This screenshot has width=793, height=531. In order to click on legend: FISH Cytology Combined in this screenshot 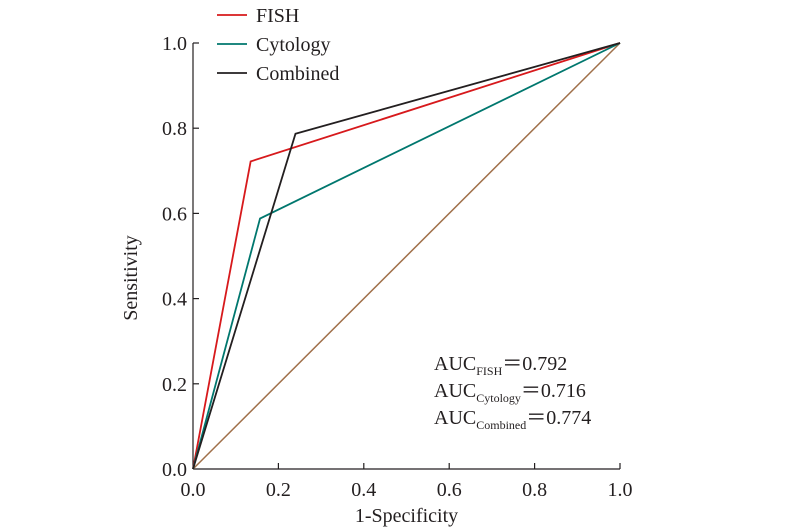, I will do `click(278, 45)`.